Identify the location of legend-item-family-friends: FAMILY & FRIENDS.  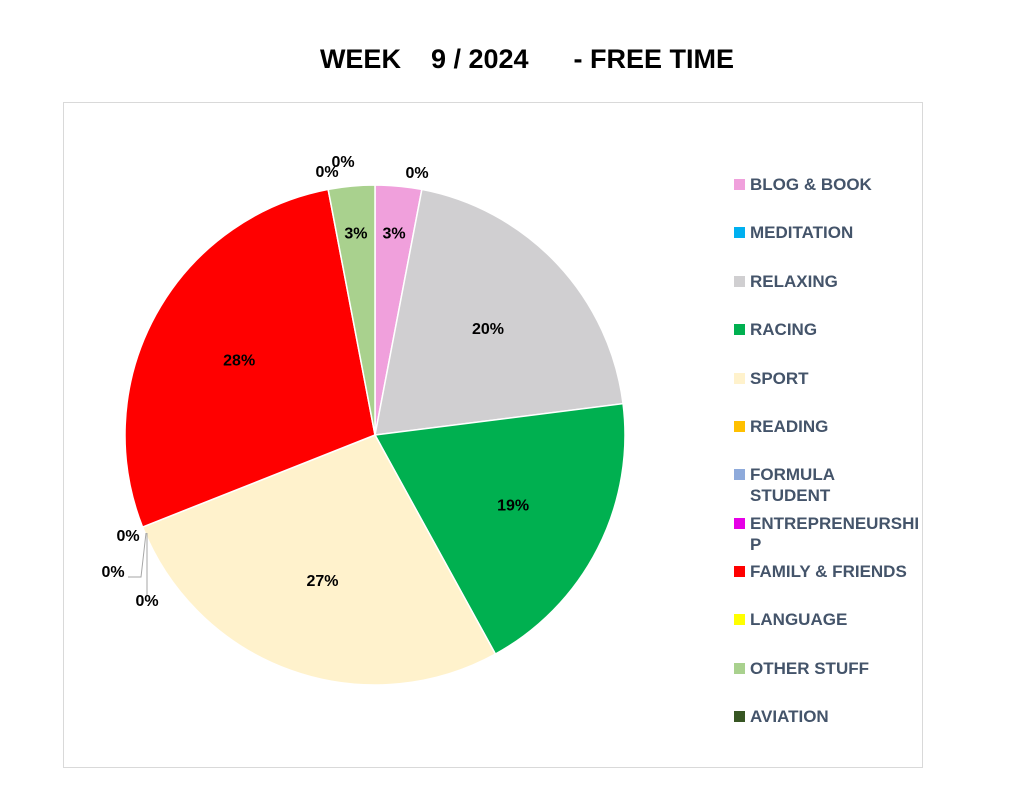
(837, 571).